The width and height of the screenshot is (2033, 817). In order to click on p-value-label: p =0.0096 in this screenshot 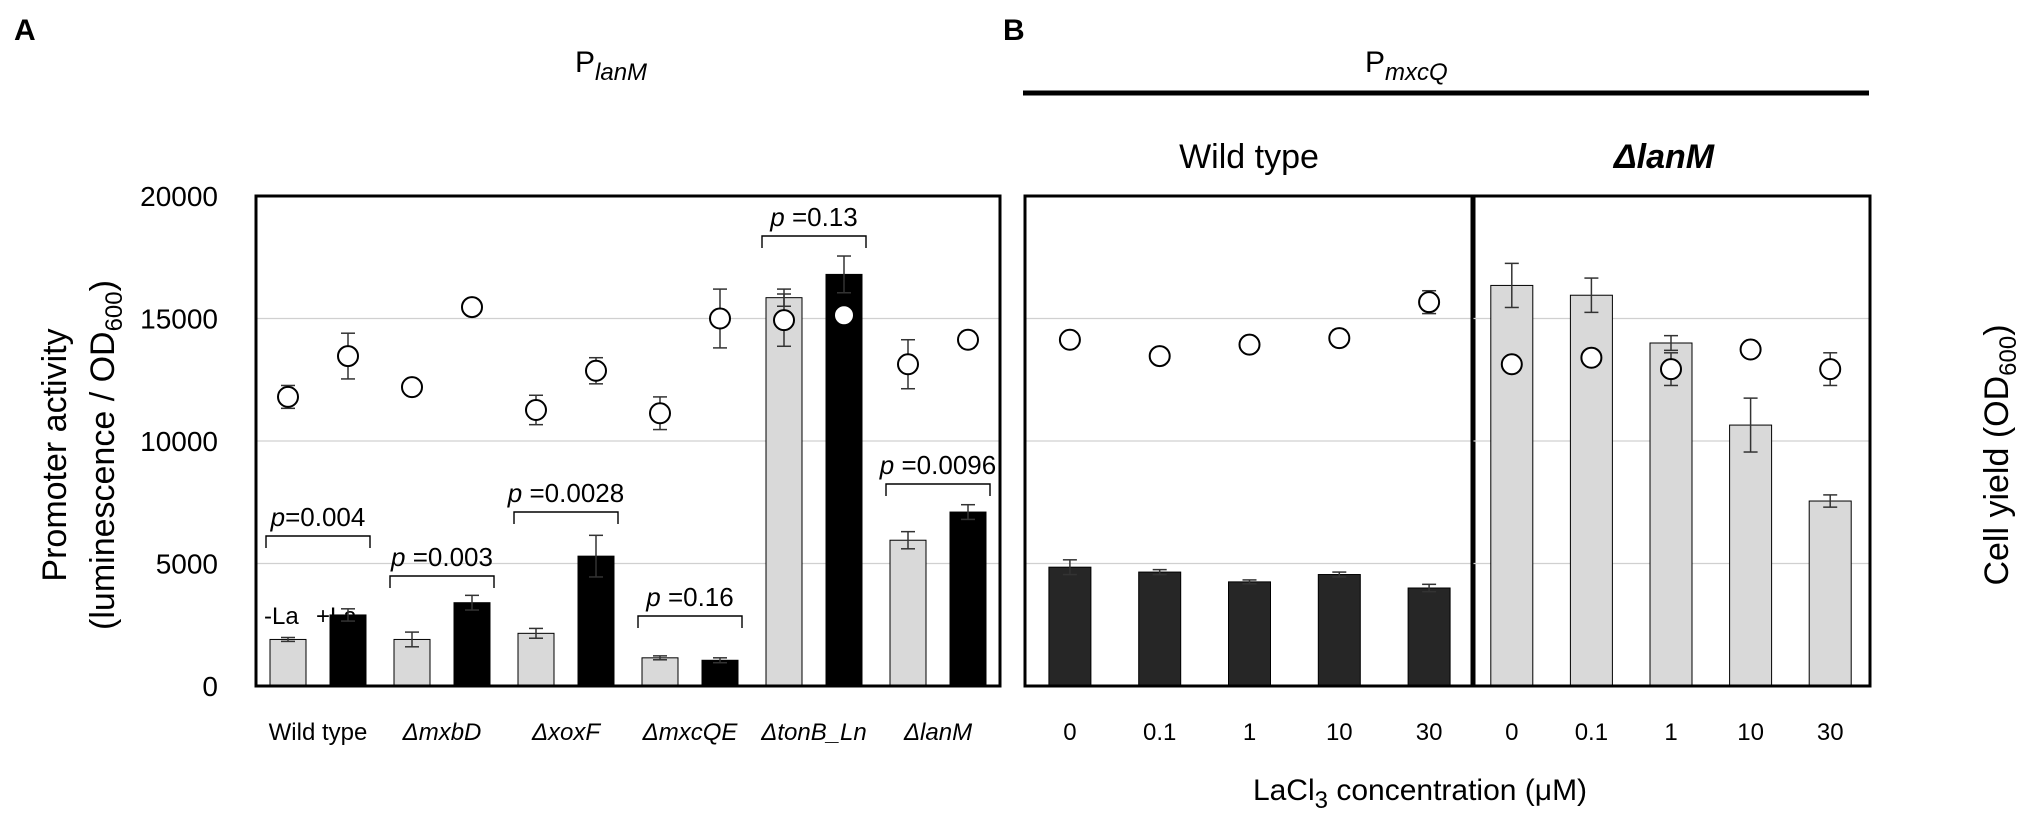, I will do `click(937, 465)`.